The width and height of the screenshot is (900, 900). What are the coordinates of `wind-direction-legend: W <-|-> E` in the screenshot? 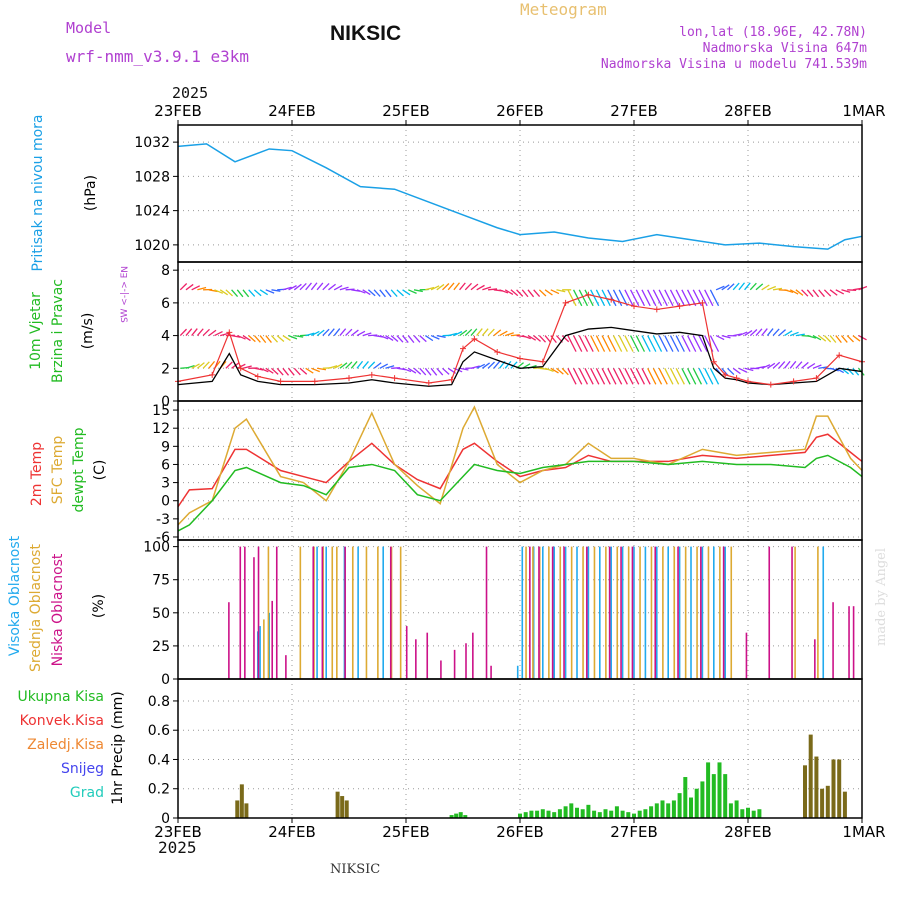 It's located at (125, 294).